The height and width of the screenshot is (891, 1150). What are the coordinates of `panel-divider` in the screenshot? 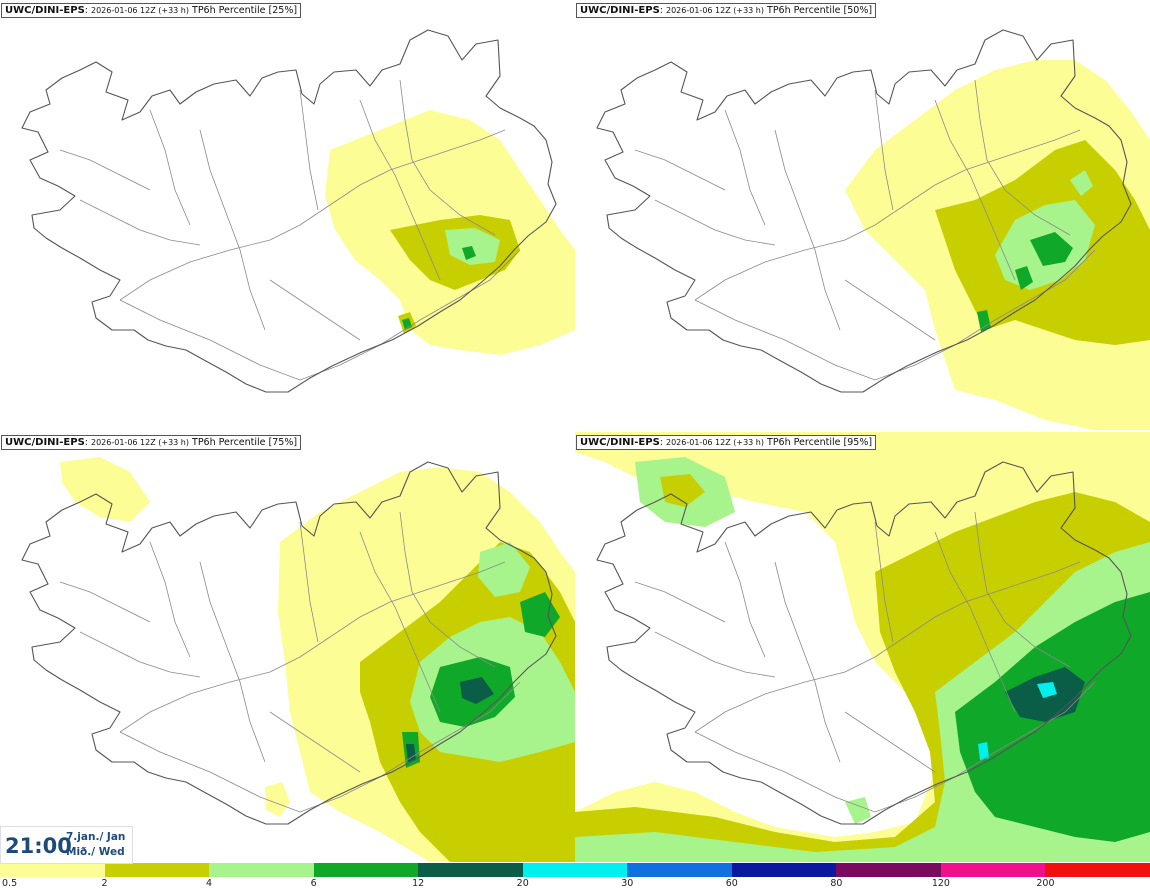 It's located at (575, 431).